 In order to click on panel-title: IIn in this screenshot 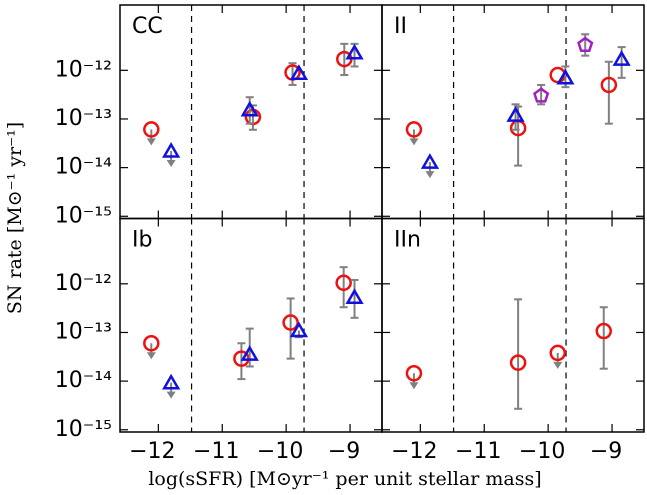, I will do `click(407, 240)`.